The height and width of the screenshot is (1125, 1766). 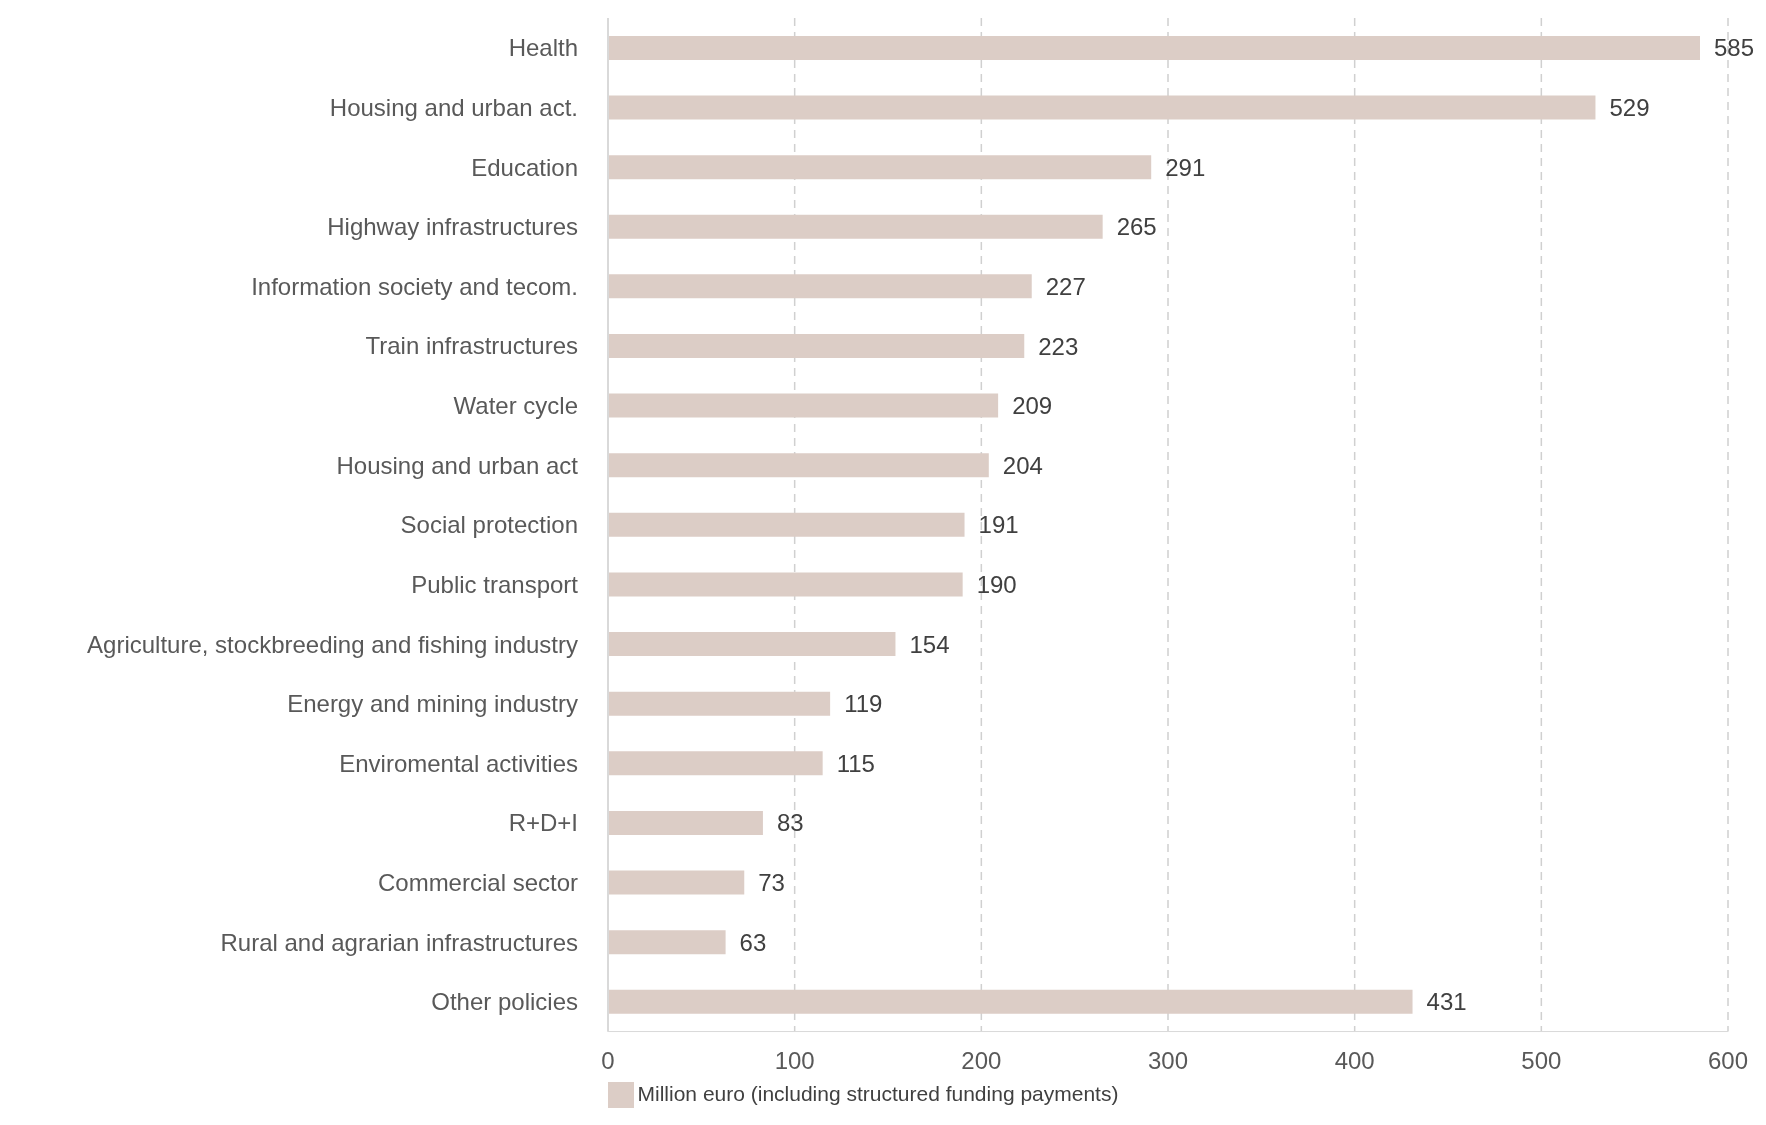 I want to click on data-label: 227, so click(x=1065, y=286).